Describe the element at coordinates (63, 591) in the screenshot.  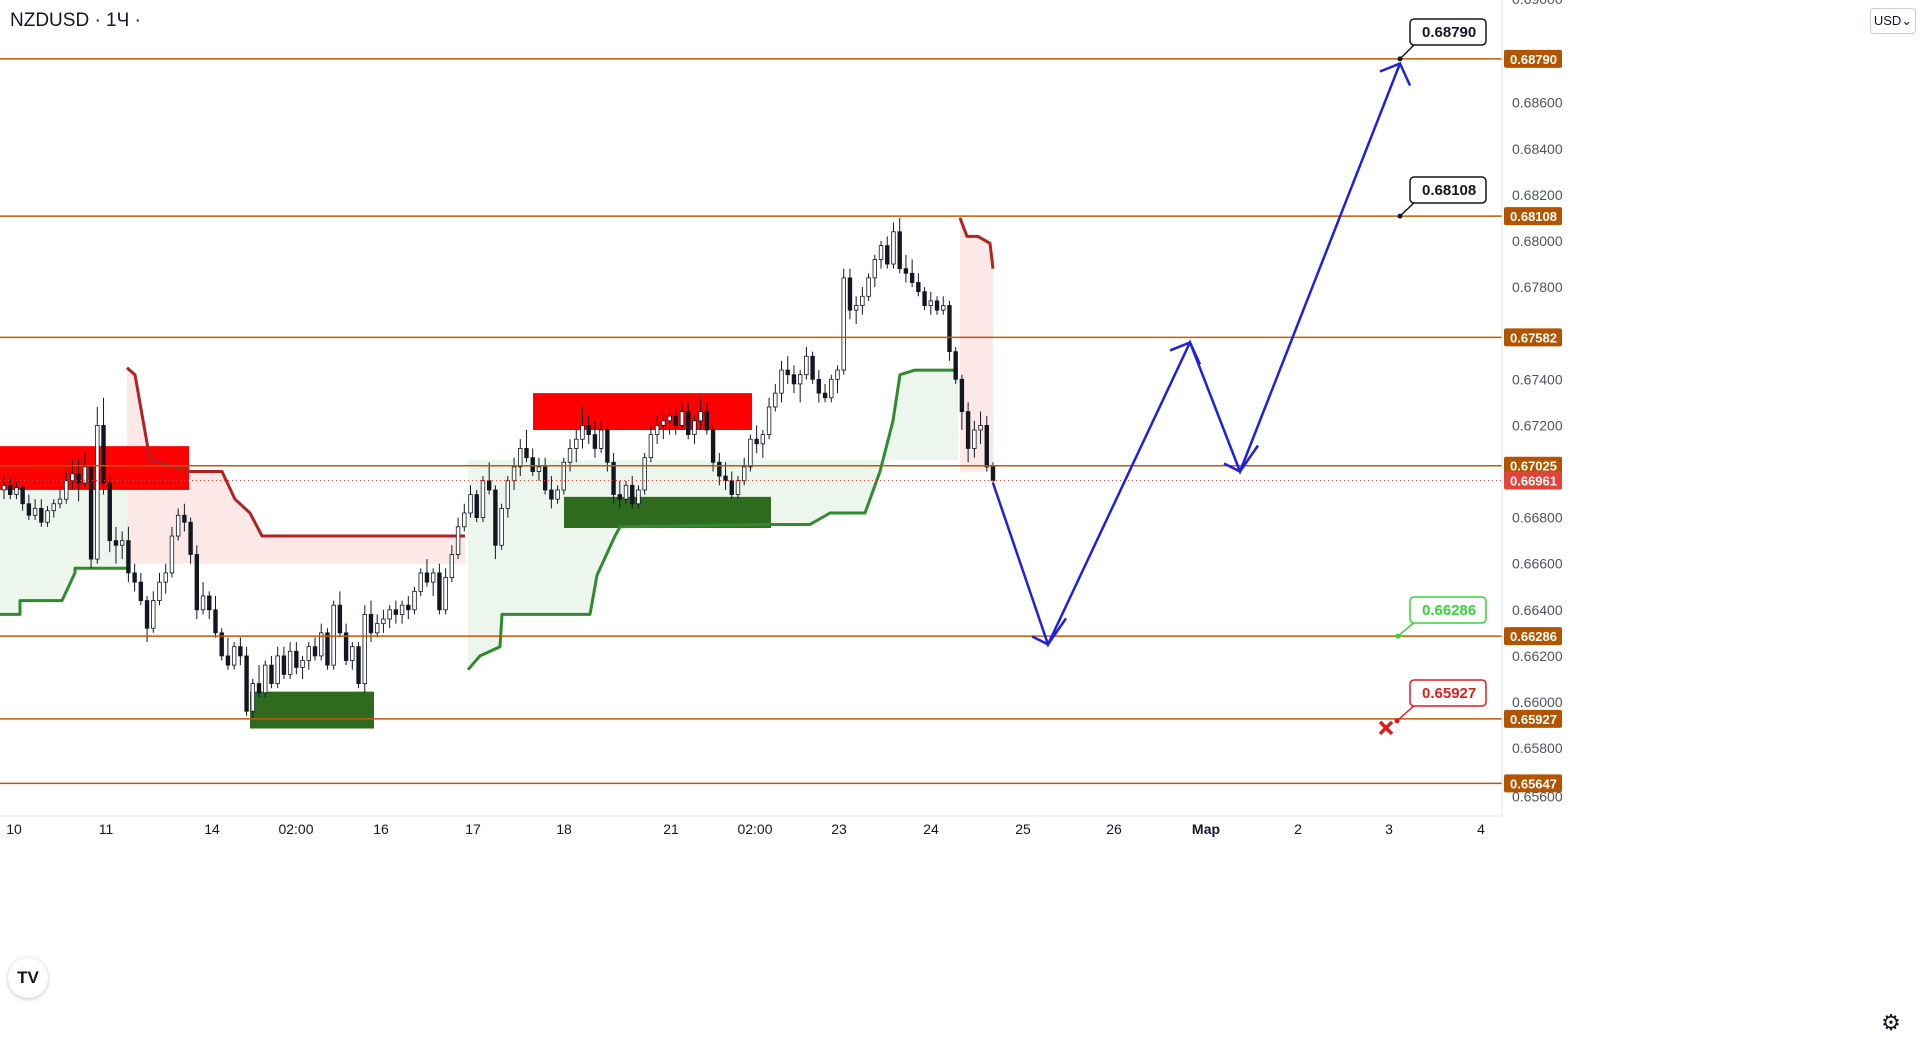
I see `supertrend-up-line` at that location.